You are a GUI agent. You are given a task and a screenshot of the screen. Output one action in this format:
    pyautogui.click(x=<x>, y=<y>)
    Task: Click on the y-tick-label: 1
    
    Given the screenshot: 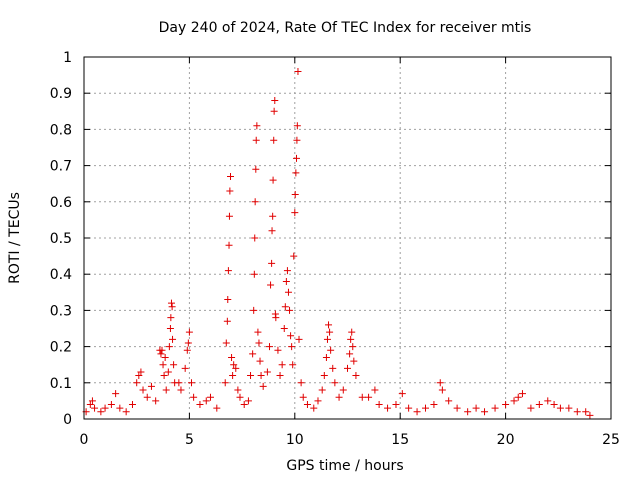 What is the action you would take?
    pyautogui.click(x=67, y=58)
    